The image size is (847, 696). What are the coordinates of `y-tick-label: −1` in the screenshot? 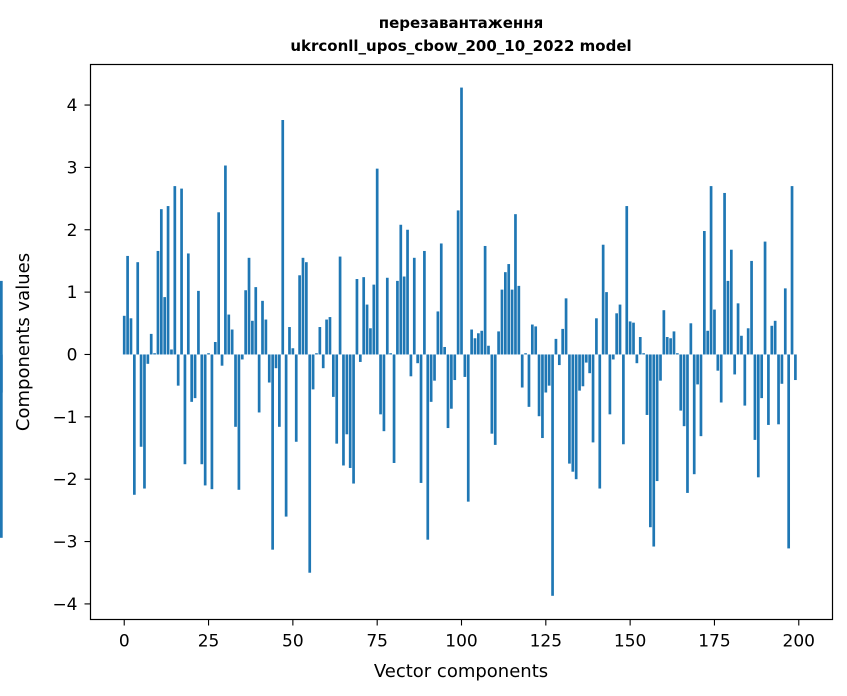 It's located at (64, 418).